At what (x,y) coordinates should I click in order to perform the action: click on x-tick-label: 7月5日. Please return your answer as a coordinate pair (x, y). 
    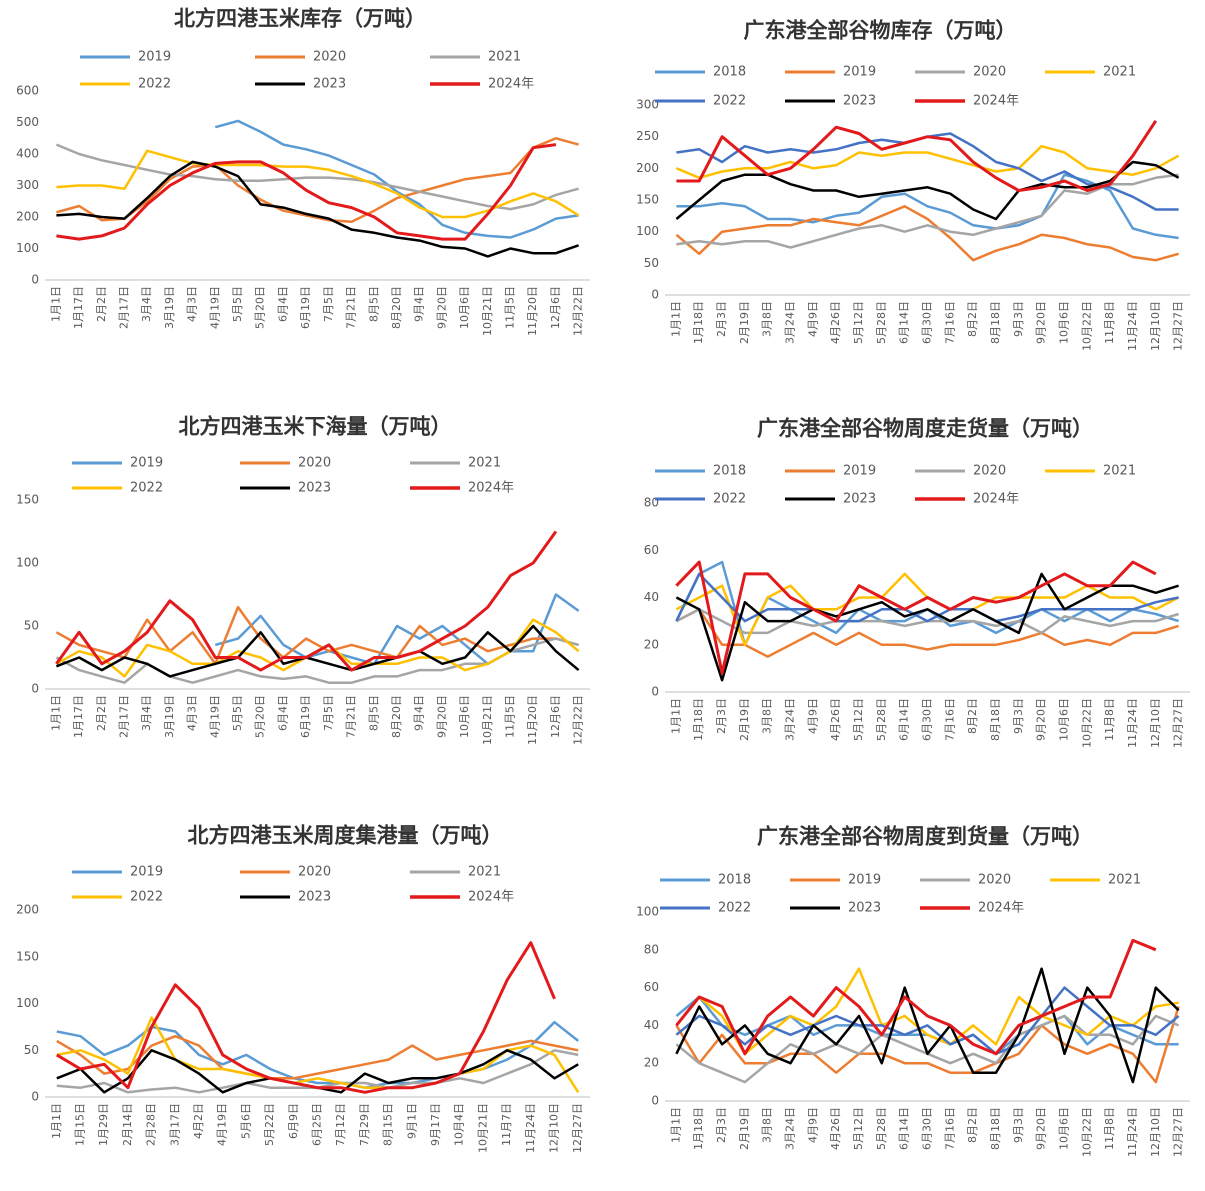
    Looking at the image, I should click on (328, 304).